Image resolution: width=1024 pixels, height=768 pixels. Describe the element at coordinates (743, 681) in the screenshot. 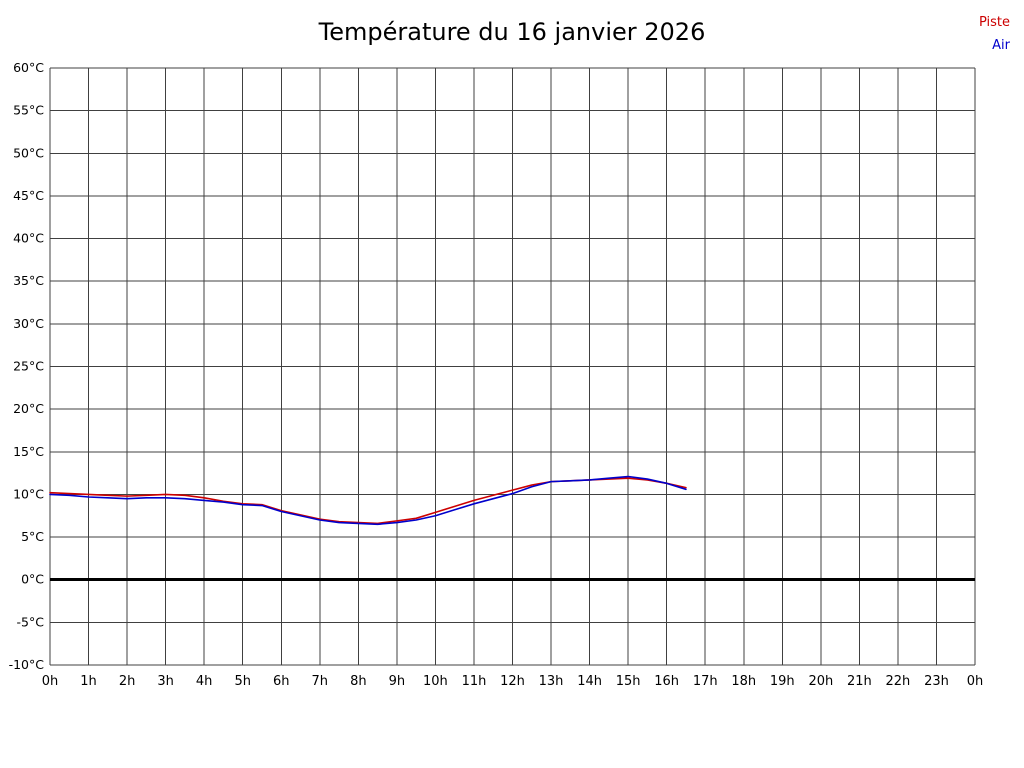

I see `x-tick-label: 18h` at that location.